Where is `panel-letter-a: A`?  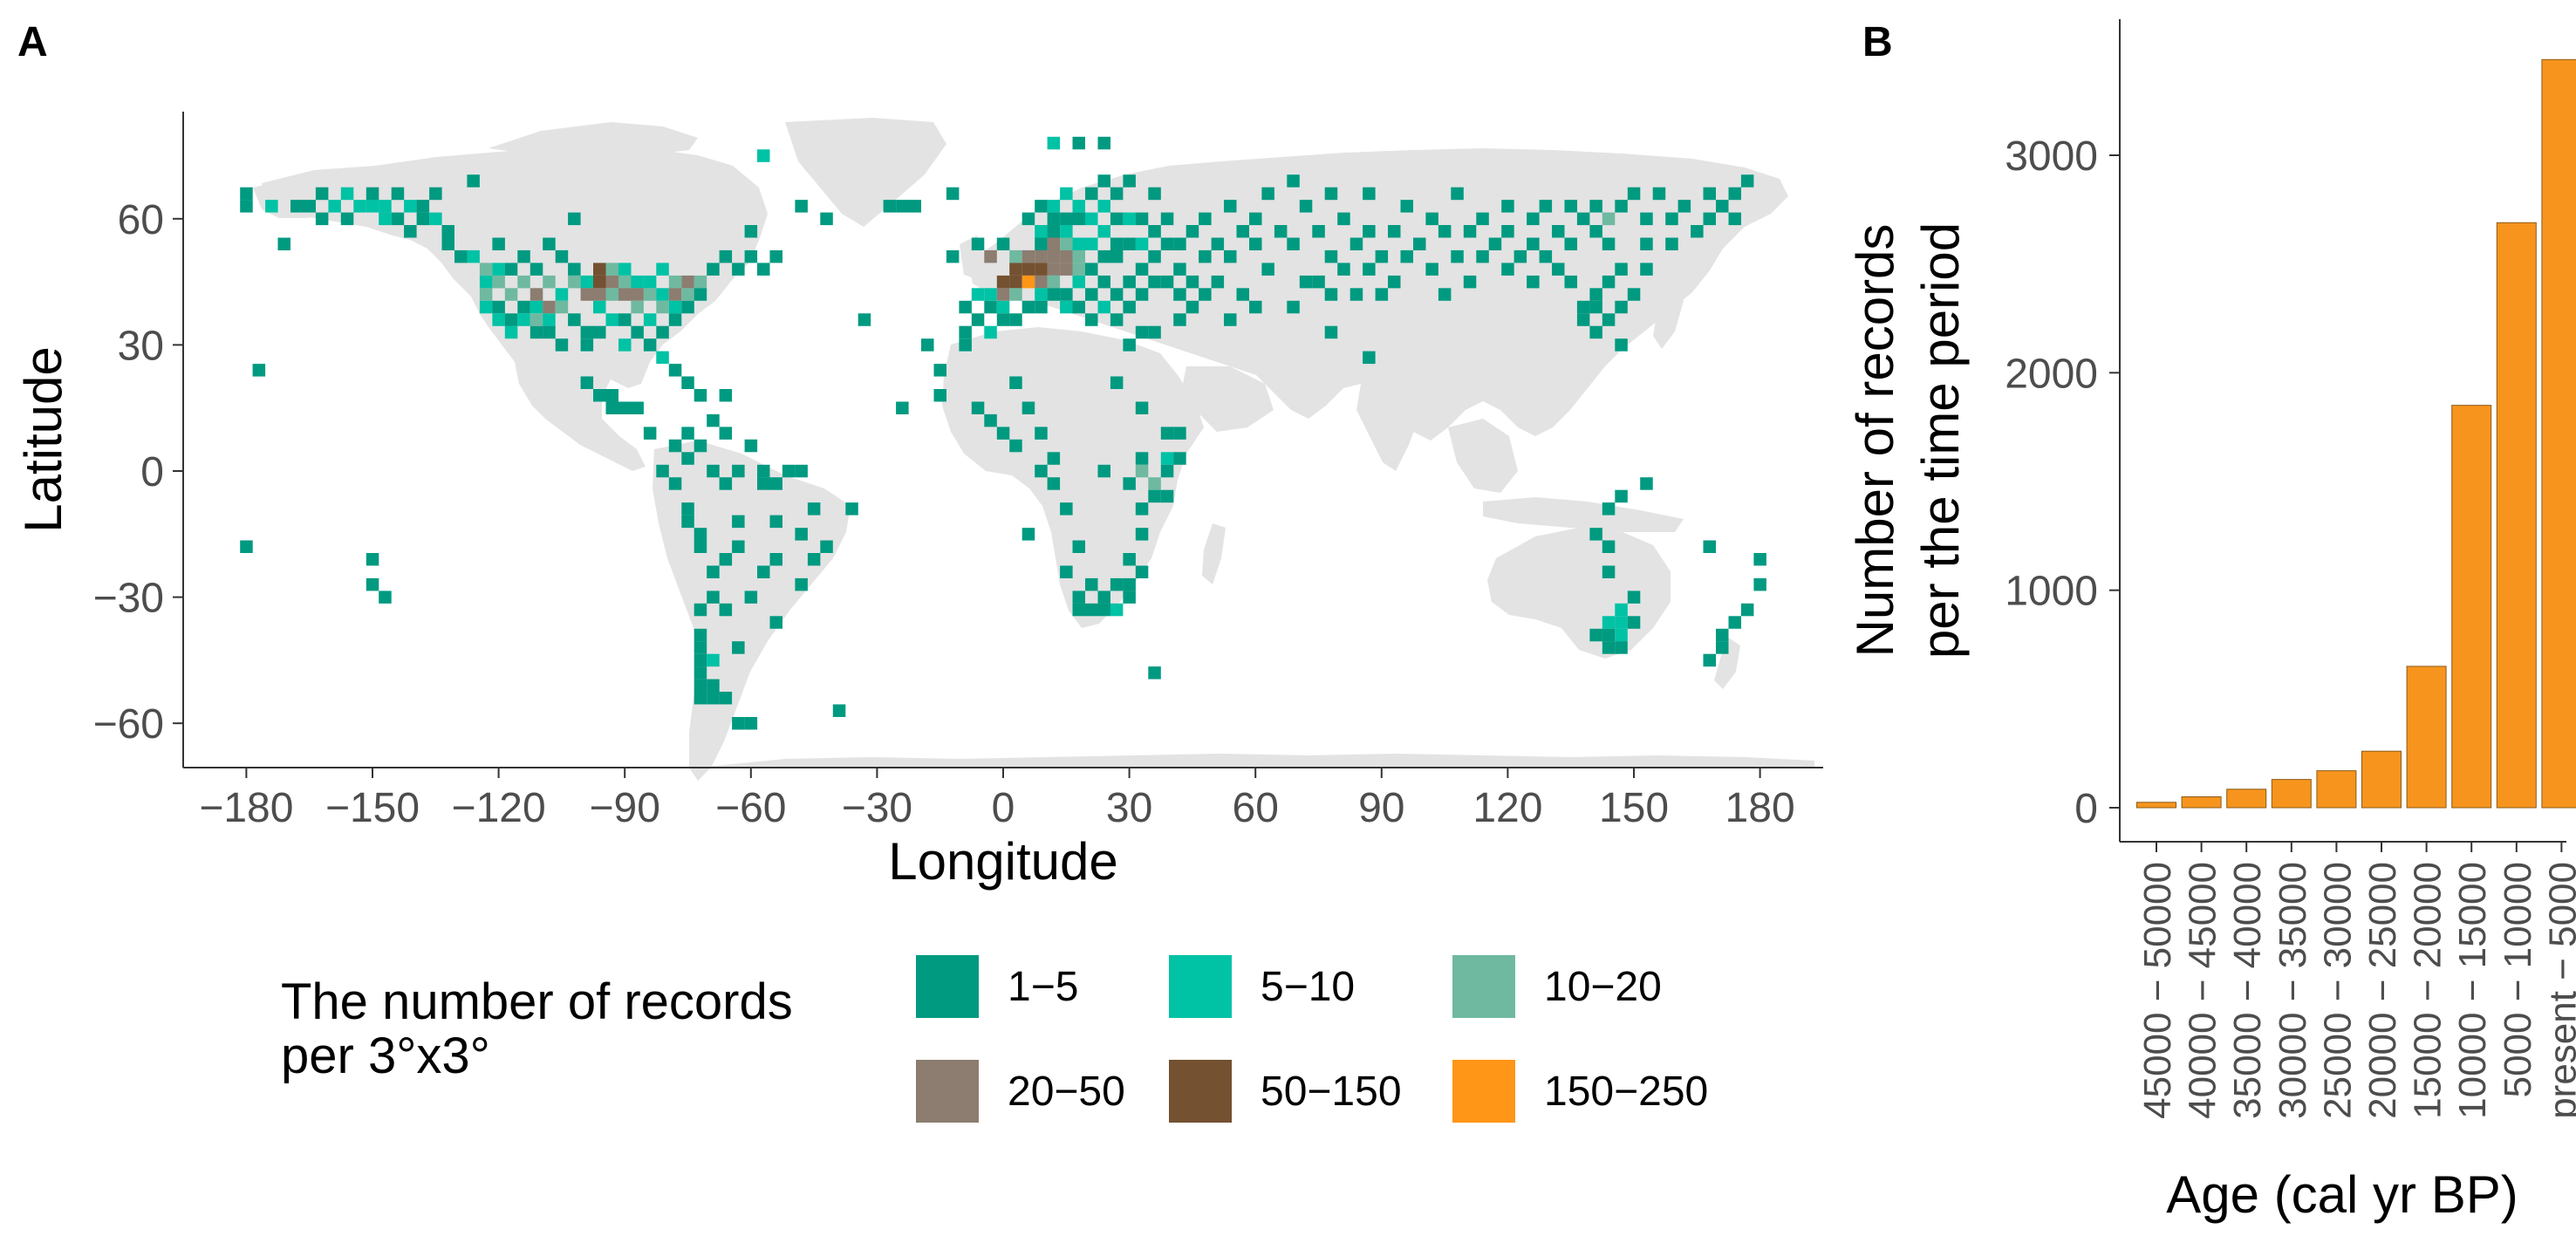 panel-letter-a: A is located at coordinates (32, 42).